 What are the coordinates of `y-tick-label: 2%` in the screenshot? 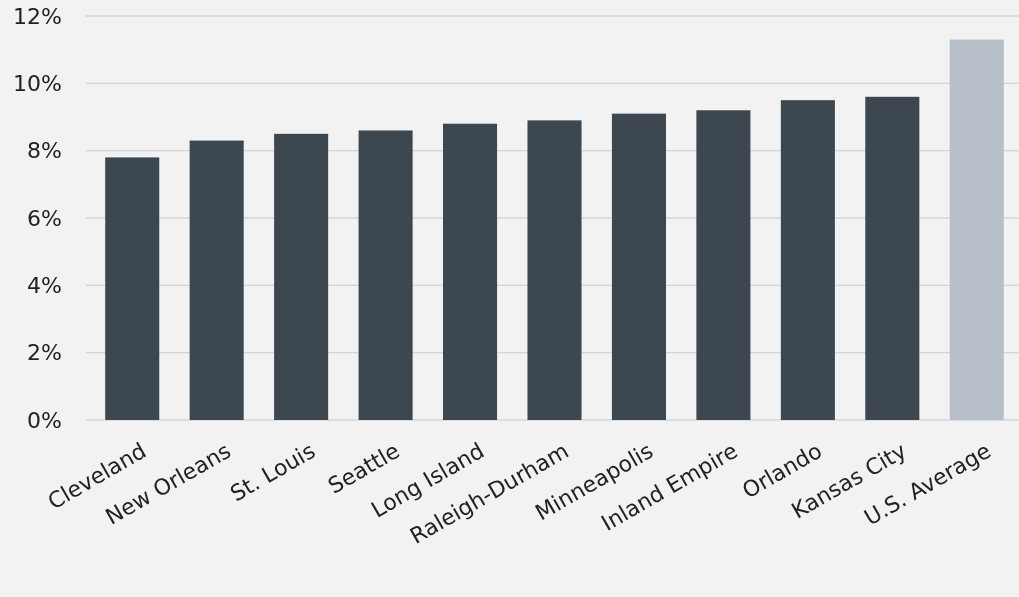 It's located at (44, 353).